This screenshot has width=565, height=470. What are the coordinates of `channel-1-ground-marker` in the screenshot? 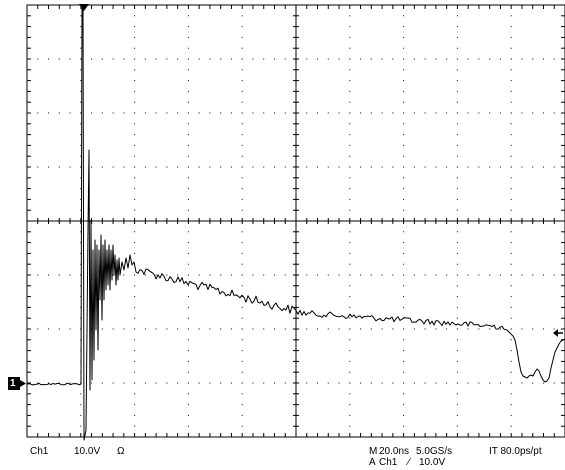 It's located at (17, 383).